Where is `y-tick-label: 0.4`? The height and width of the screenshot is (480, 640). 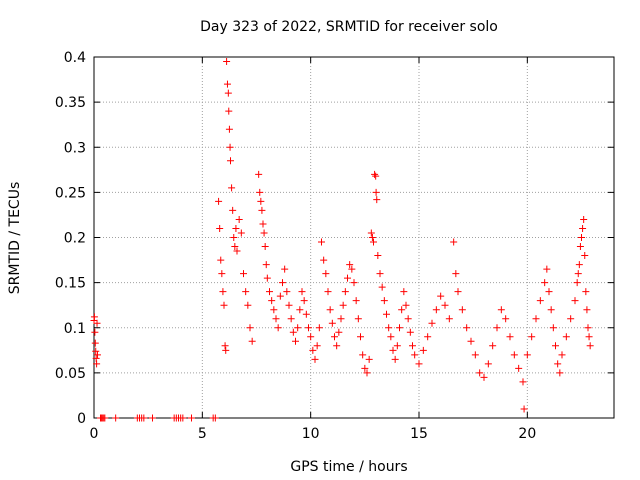
y-tick-label: 0.4 is located at coordinates (75, 58).